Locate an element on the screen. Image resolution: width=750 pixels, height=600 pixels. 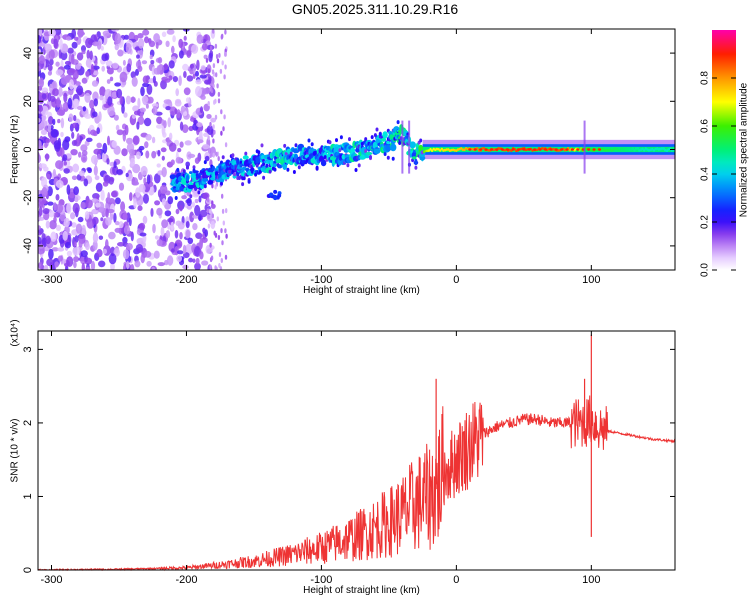
y-tick-label: 3 is located at coordinates (28, 349).